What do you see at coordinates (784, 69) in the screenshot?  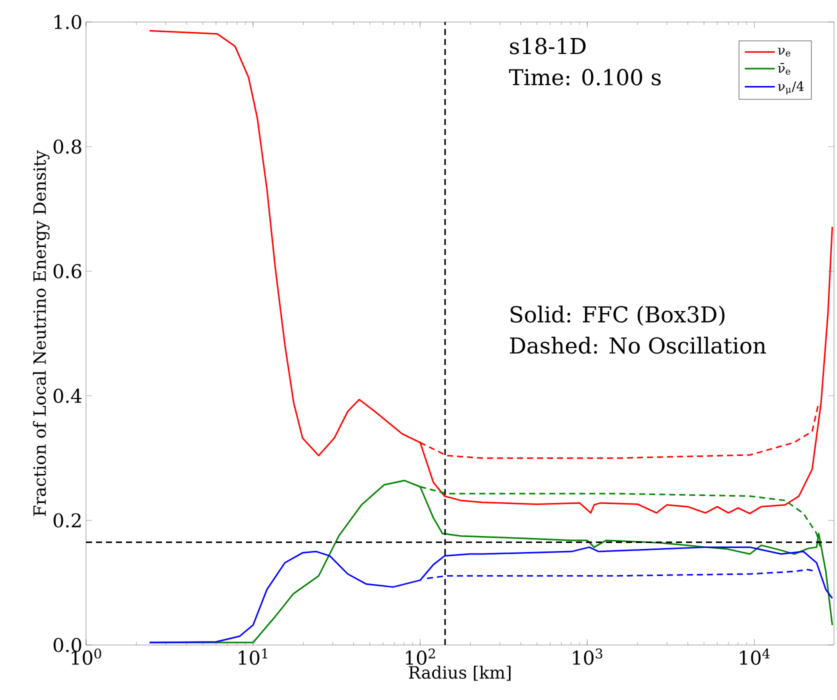 I see `legend-label: ν̄$_{e}$` at bounding box center [784, 69].